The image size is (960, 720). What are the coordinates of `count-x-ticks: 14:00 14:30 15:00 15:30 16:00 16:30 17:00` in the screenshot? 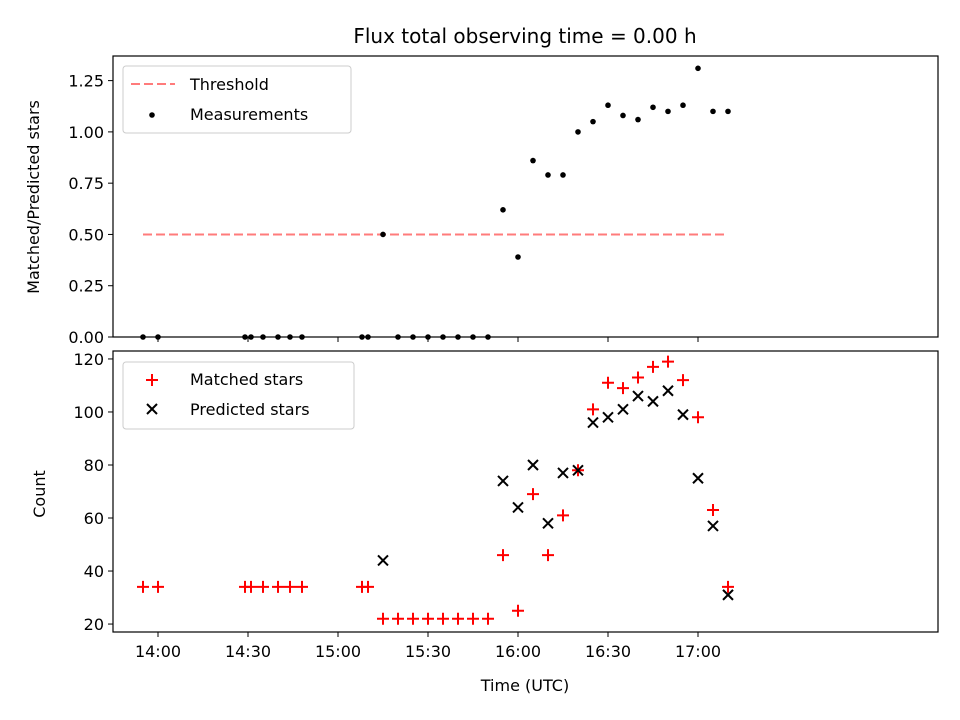 It's located at (428, 646).